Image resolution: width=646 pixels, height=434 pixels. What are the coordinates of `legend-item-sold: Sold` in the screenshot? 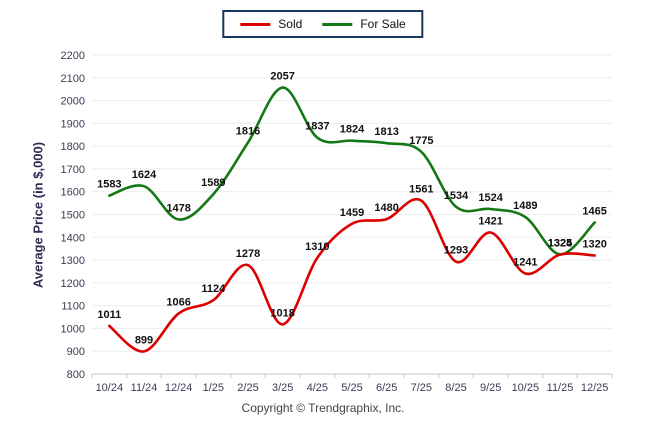 It's located at (271, 24).